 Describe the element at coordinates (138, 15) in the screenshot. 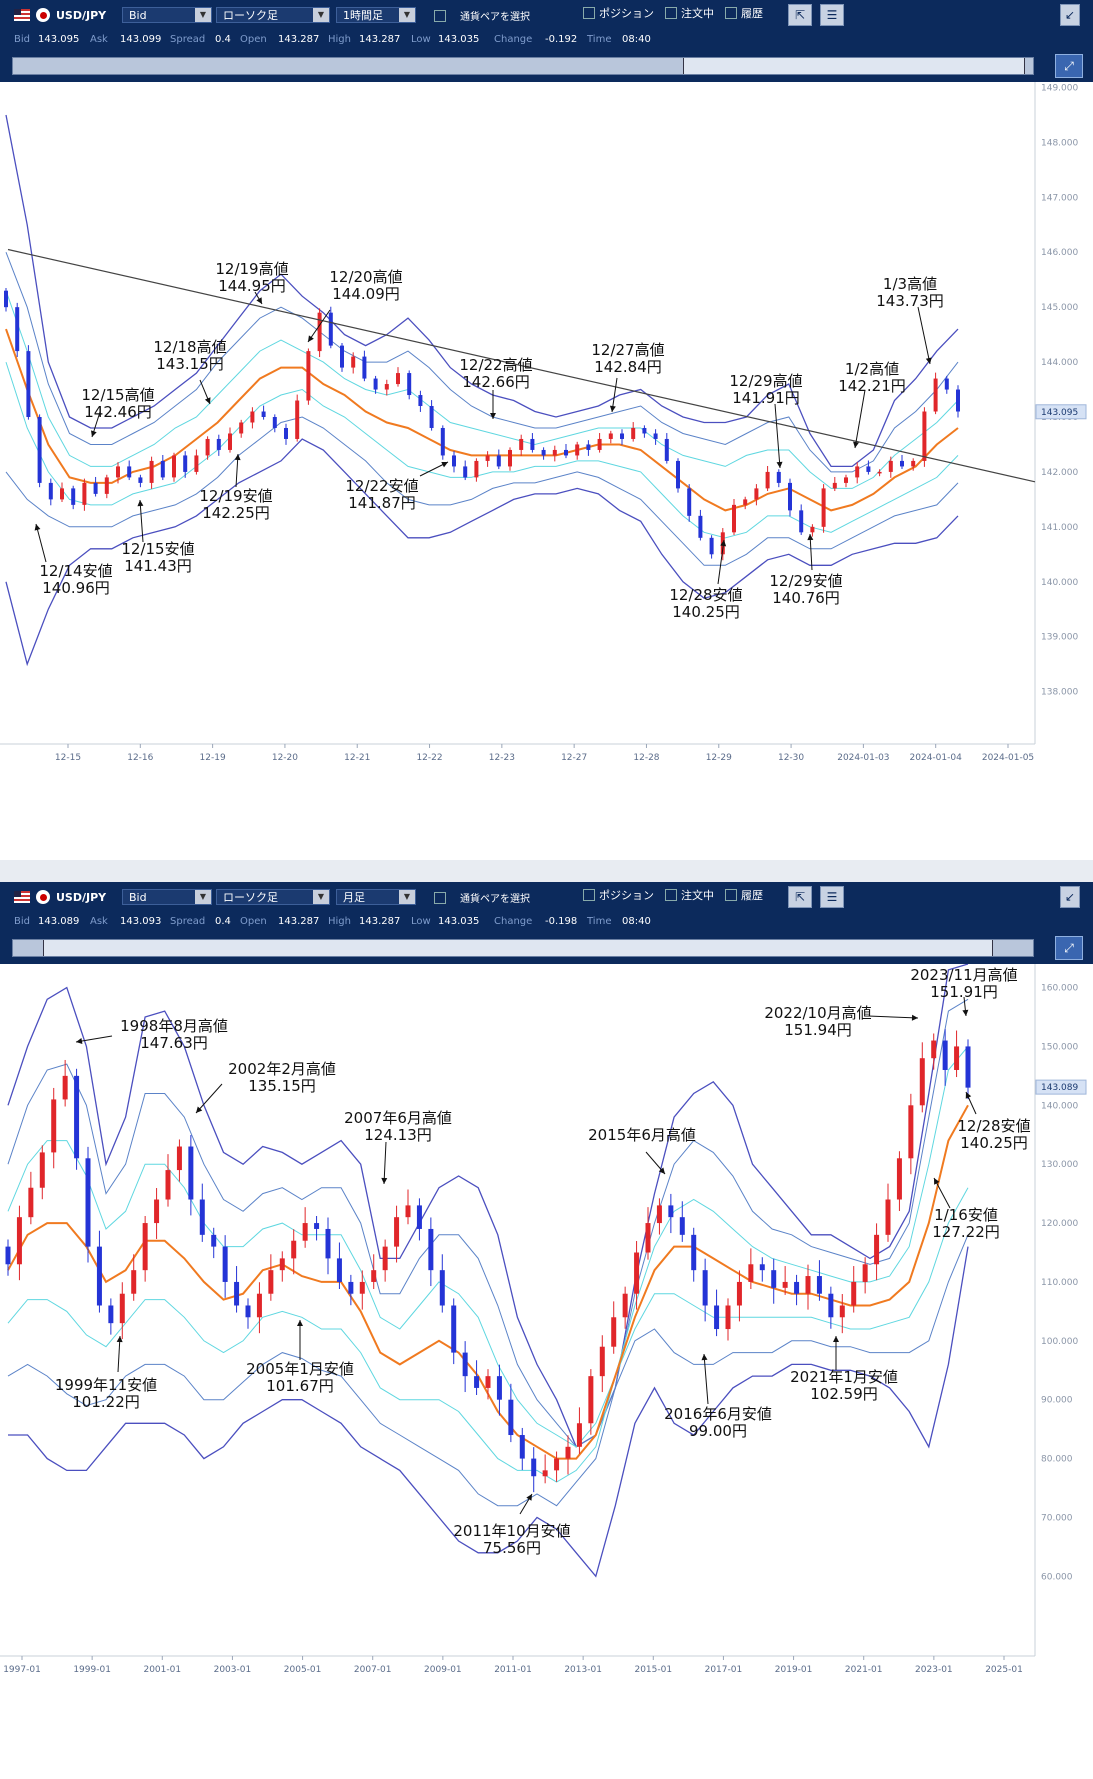

I see `price-type-value: Bid` at that location.